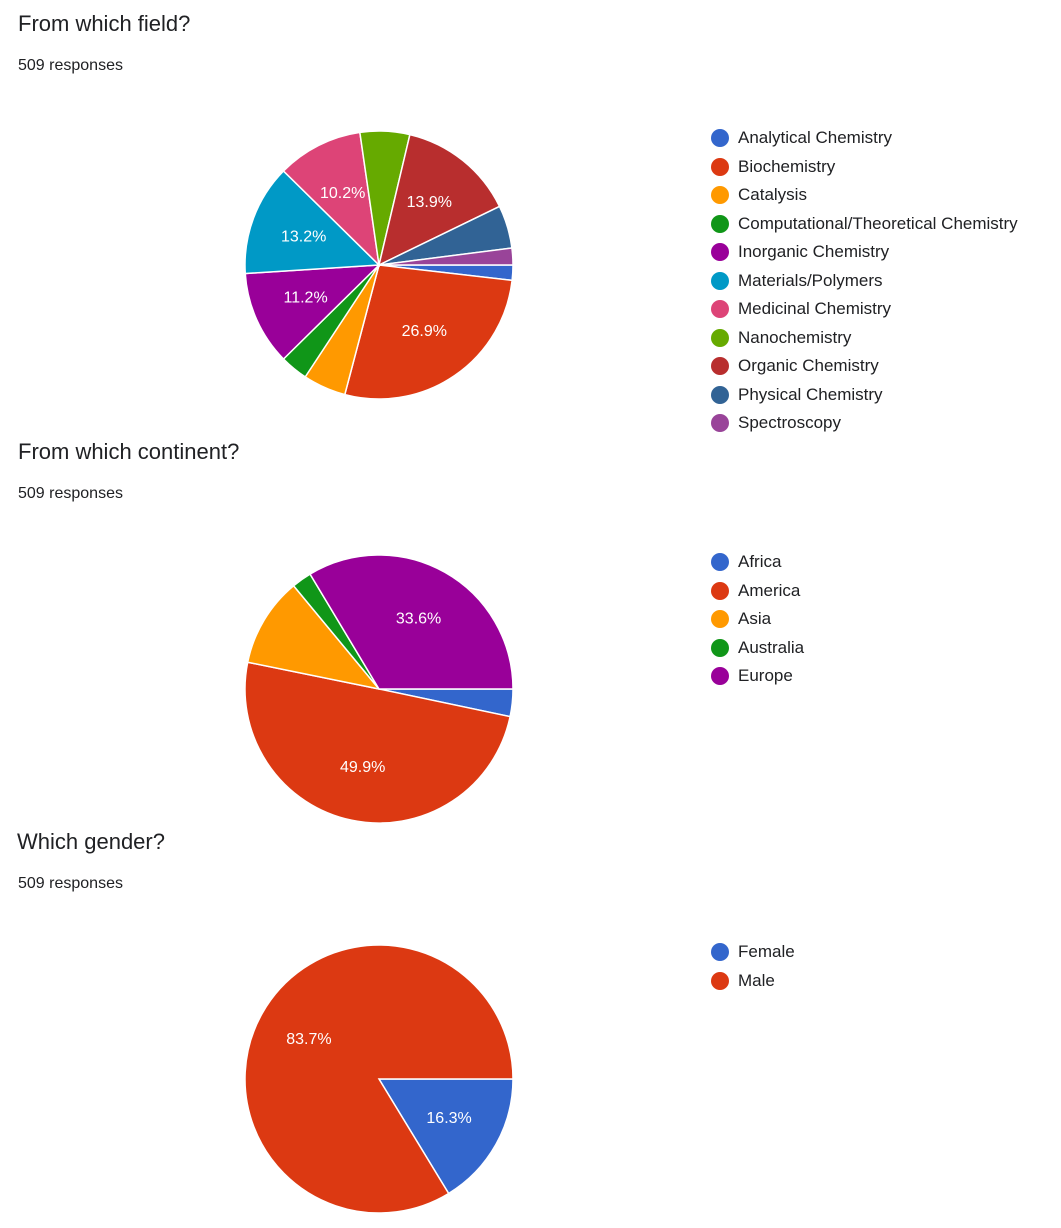  What do you see at coordinates (814, 252) in the screenshot?
I see `legend-label: Inorganic Chemistry` at bounding box center [814, 252].